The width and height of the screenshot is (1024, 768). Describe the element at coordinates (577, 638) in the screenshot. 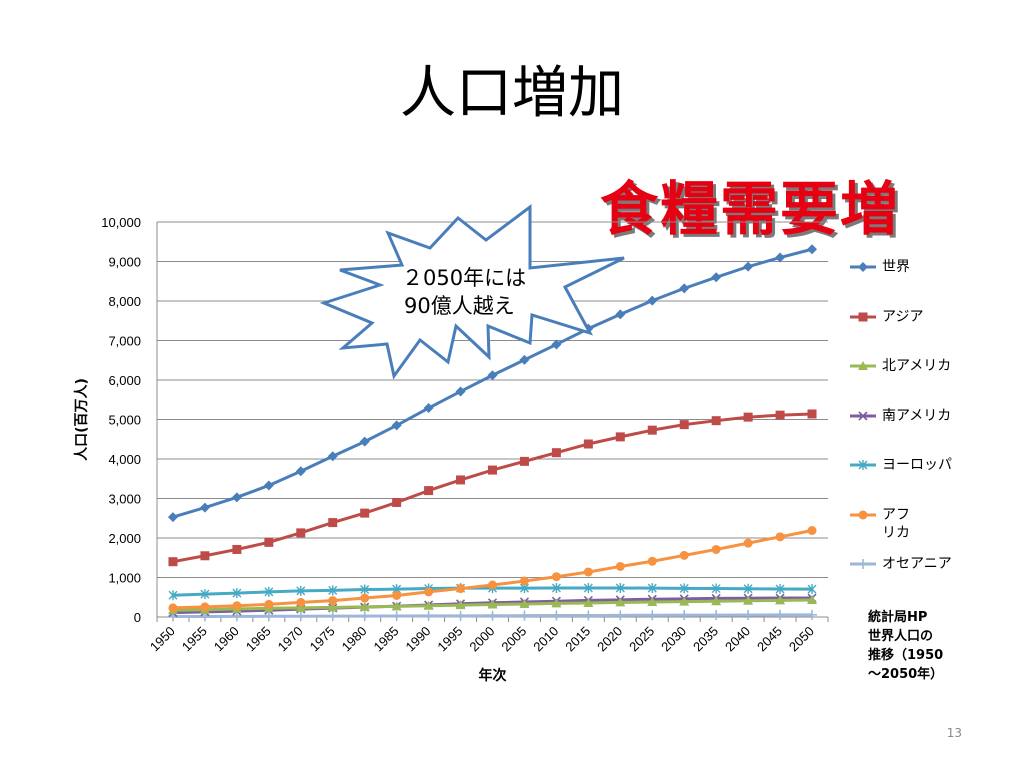

I see `x-tick-label: 2015` at that location.